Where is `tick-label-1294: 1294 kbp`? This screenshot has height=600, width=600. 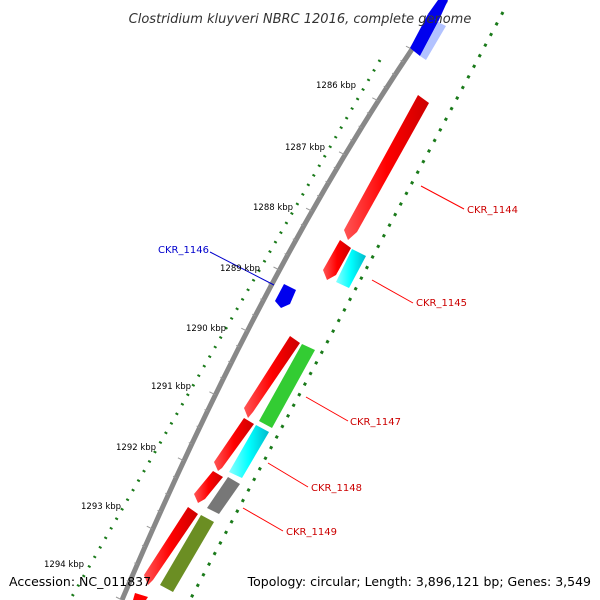 tick-label-1294: 1294 kbp is located at coordinates (64, 565).